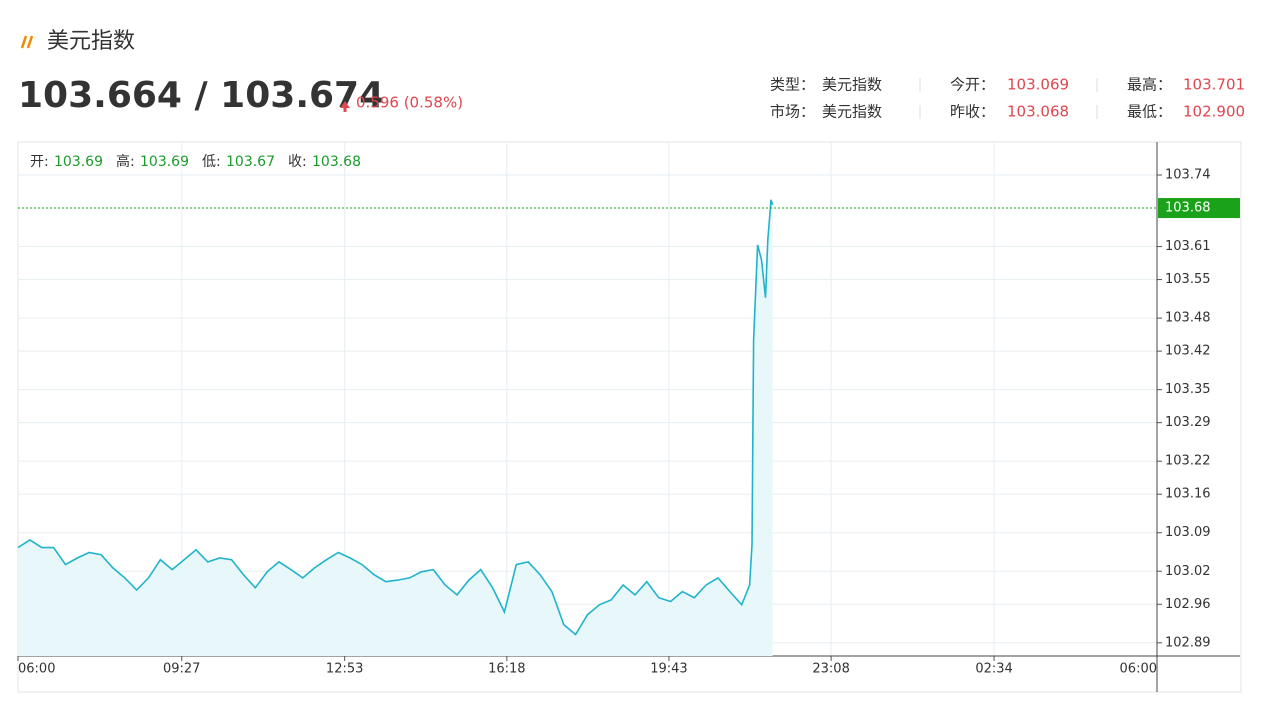 This screenshot has width=1265, height=711. I want to click on info-value: 103.069, so click(1038, 85).